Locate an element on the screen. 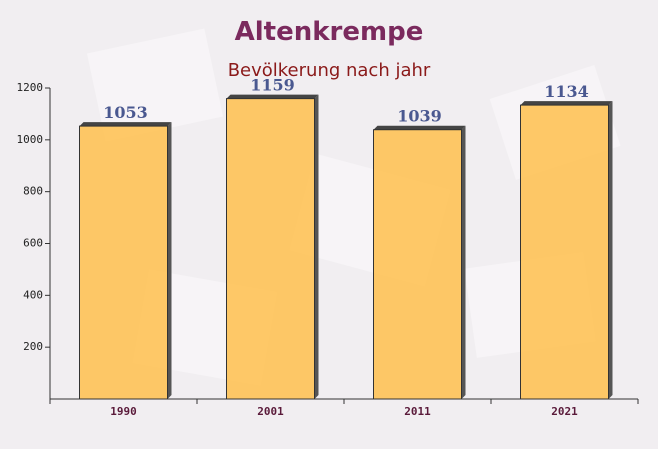 The height and width of the screenshot is (449, 658). y-tick-label: 400 is located at coordinates (33, 294).